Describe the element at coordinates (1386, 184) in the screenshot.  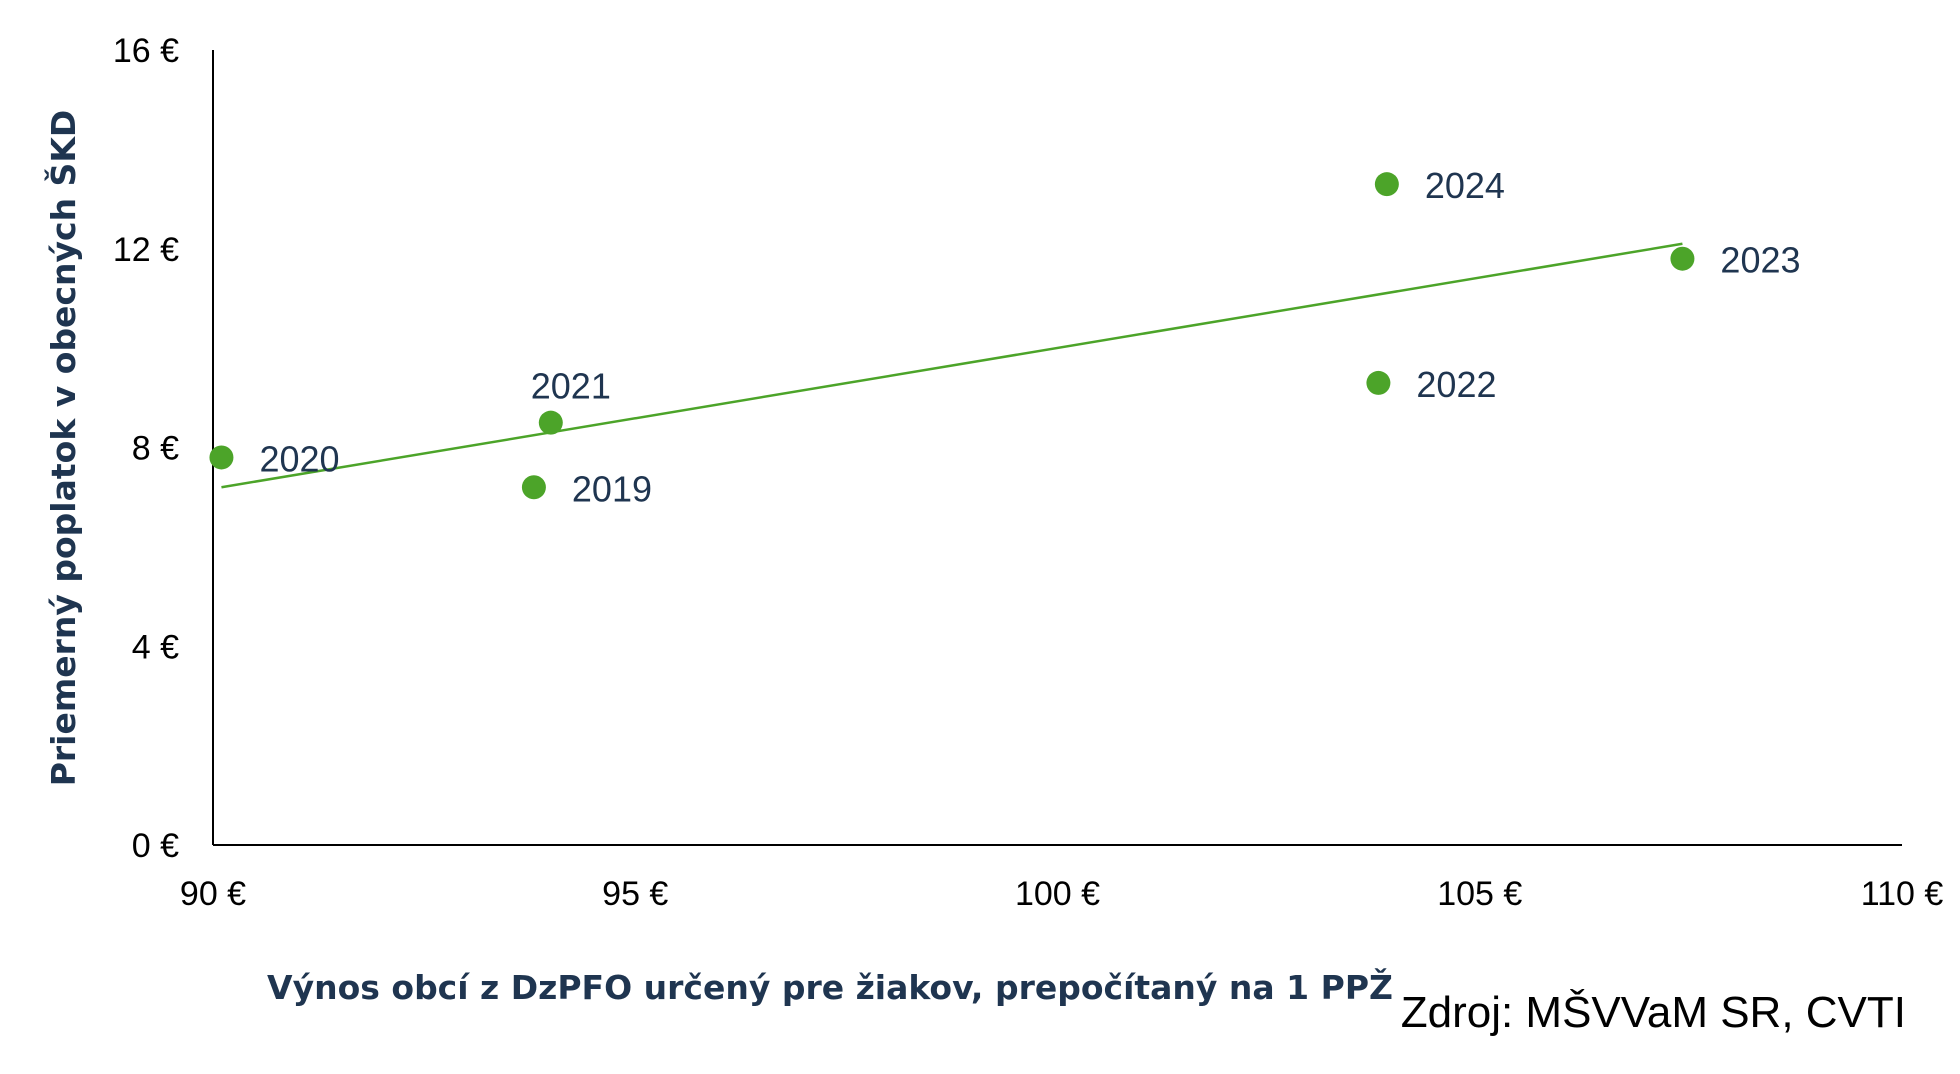
I see `data-point-2024` at that location.